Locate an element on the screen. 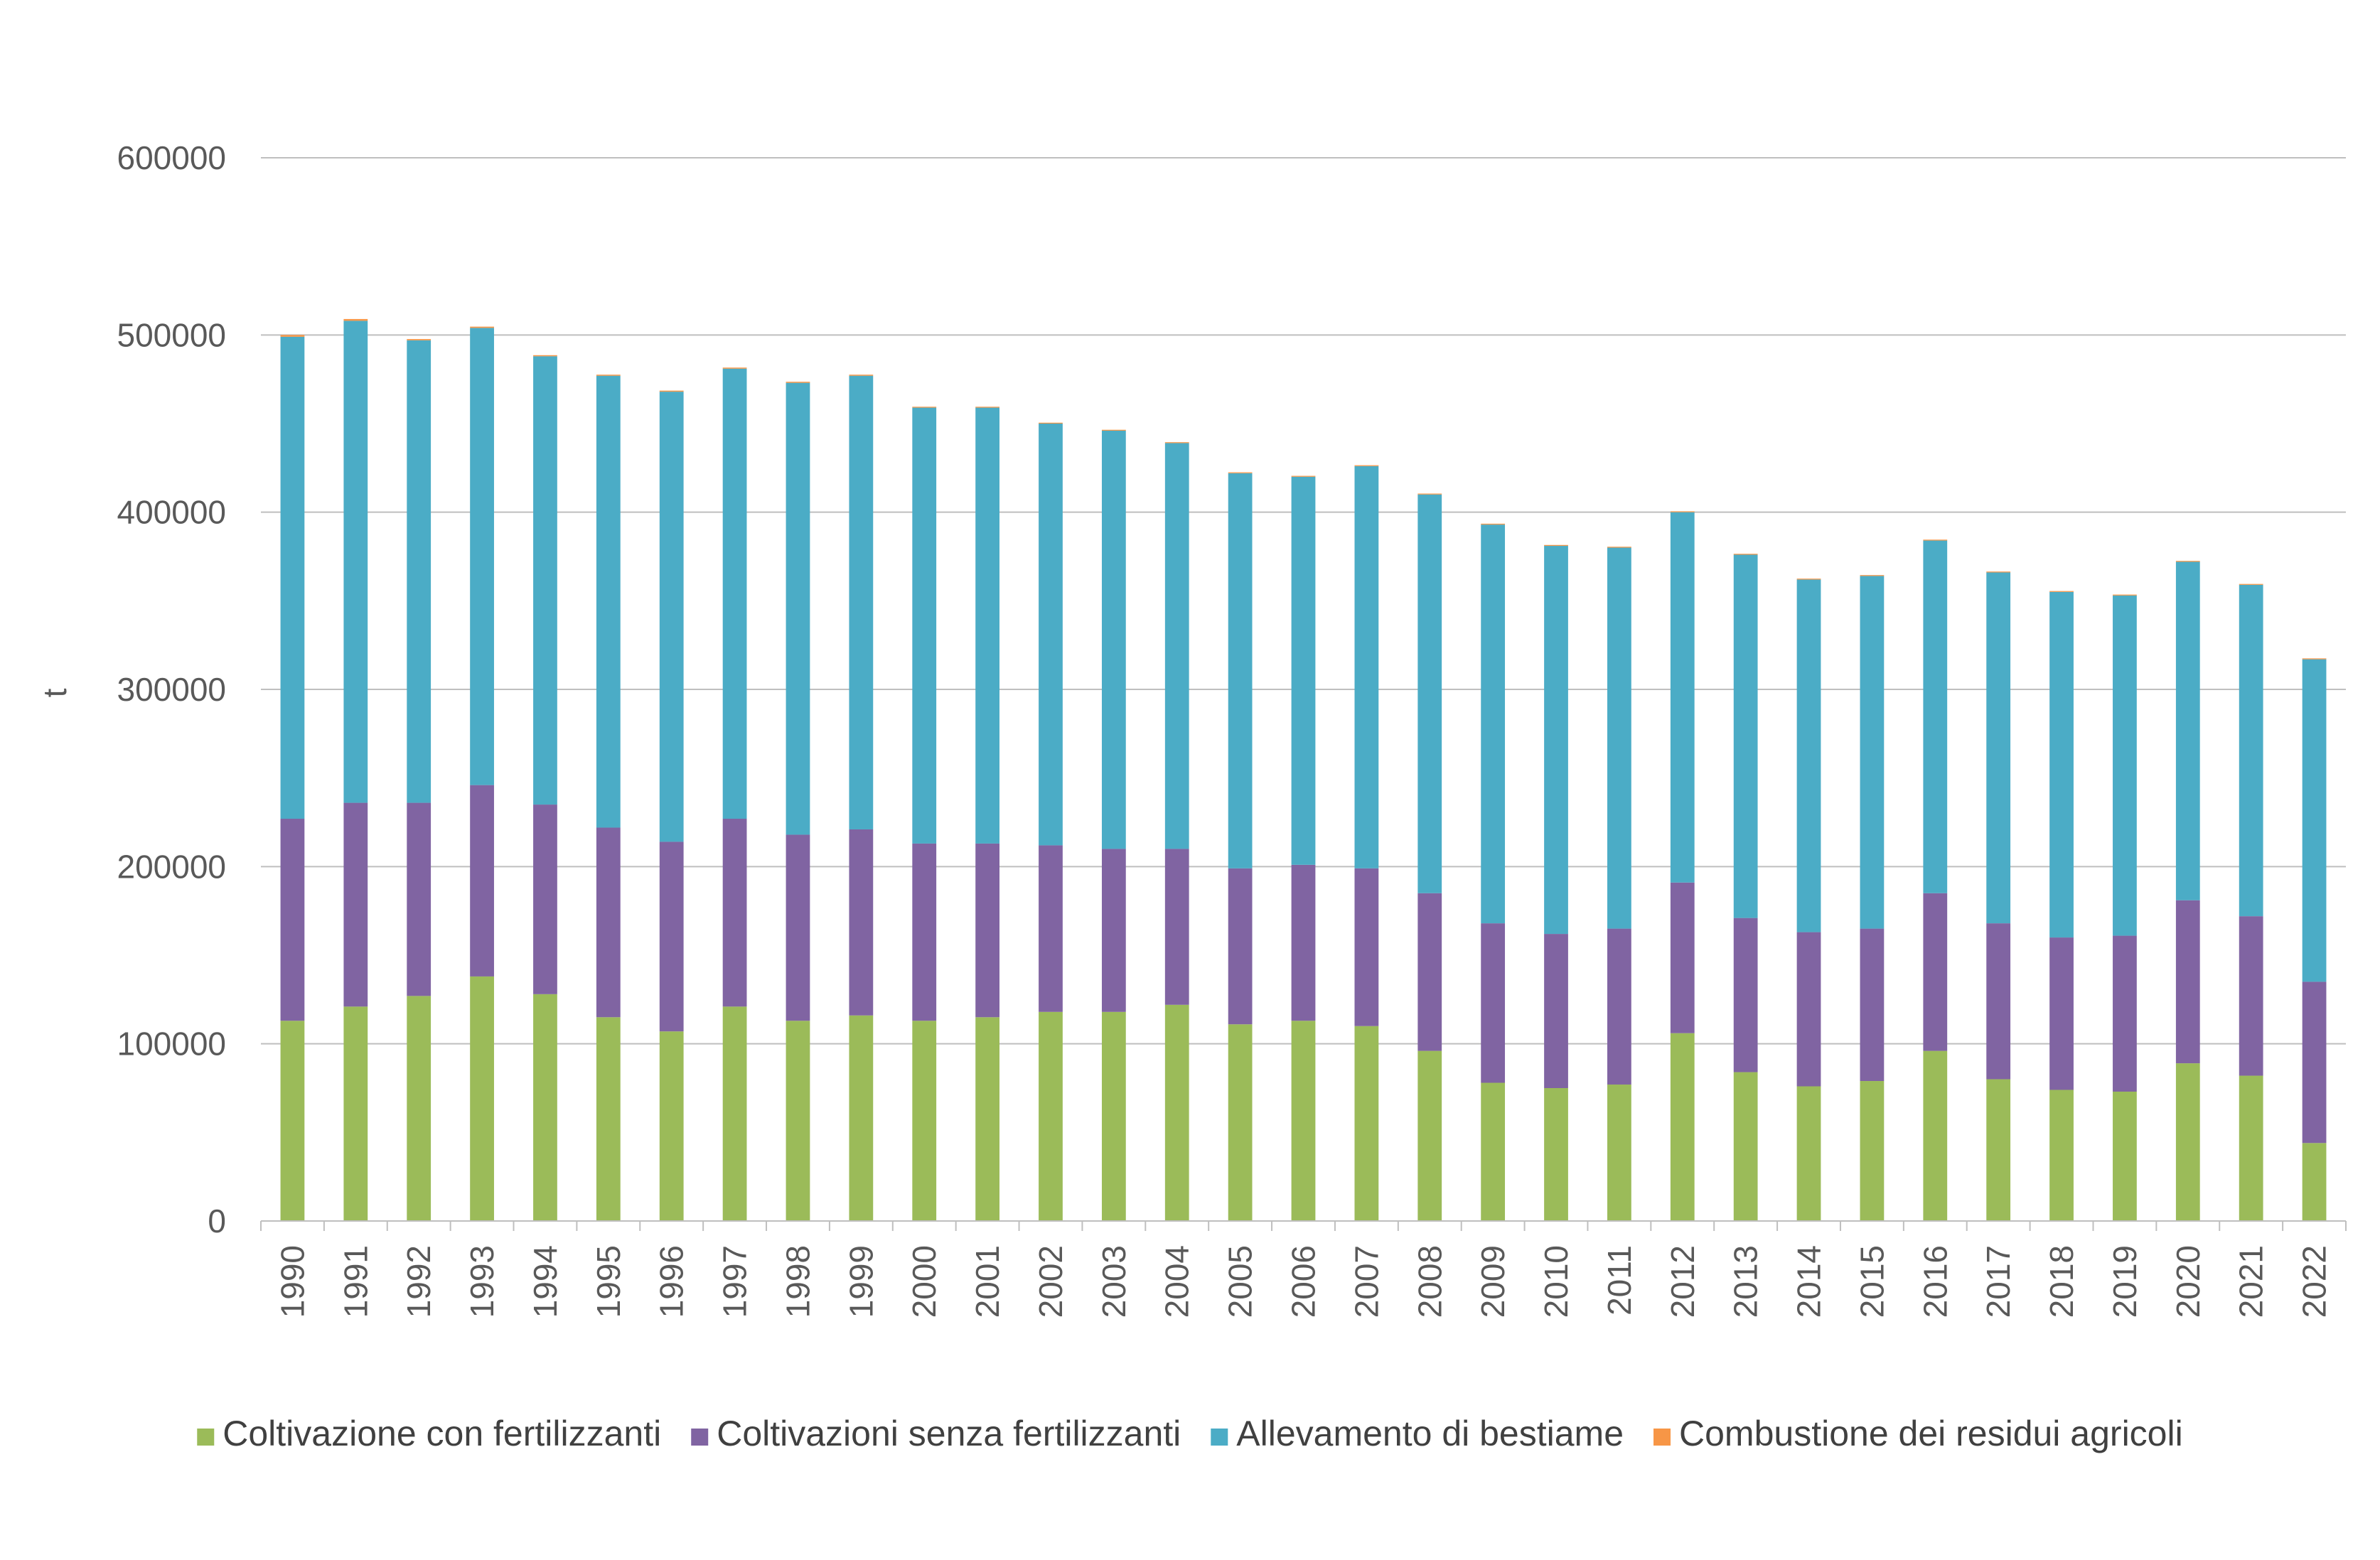  legend-label: Coltivazione con fertilizzanti is located at coordinates (442, 1433).